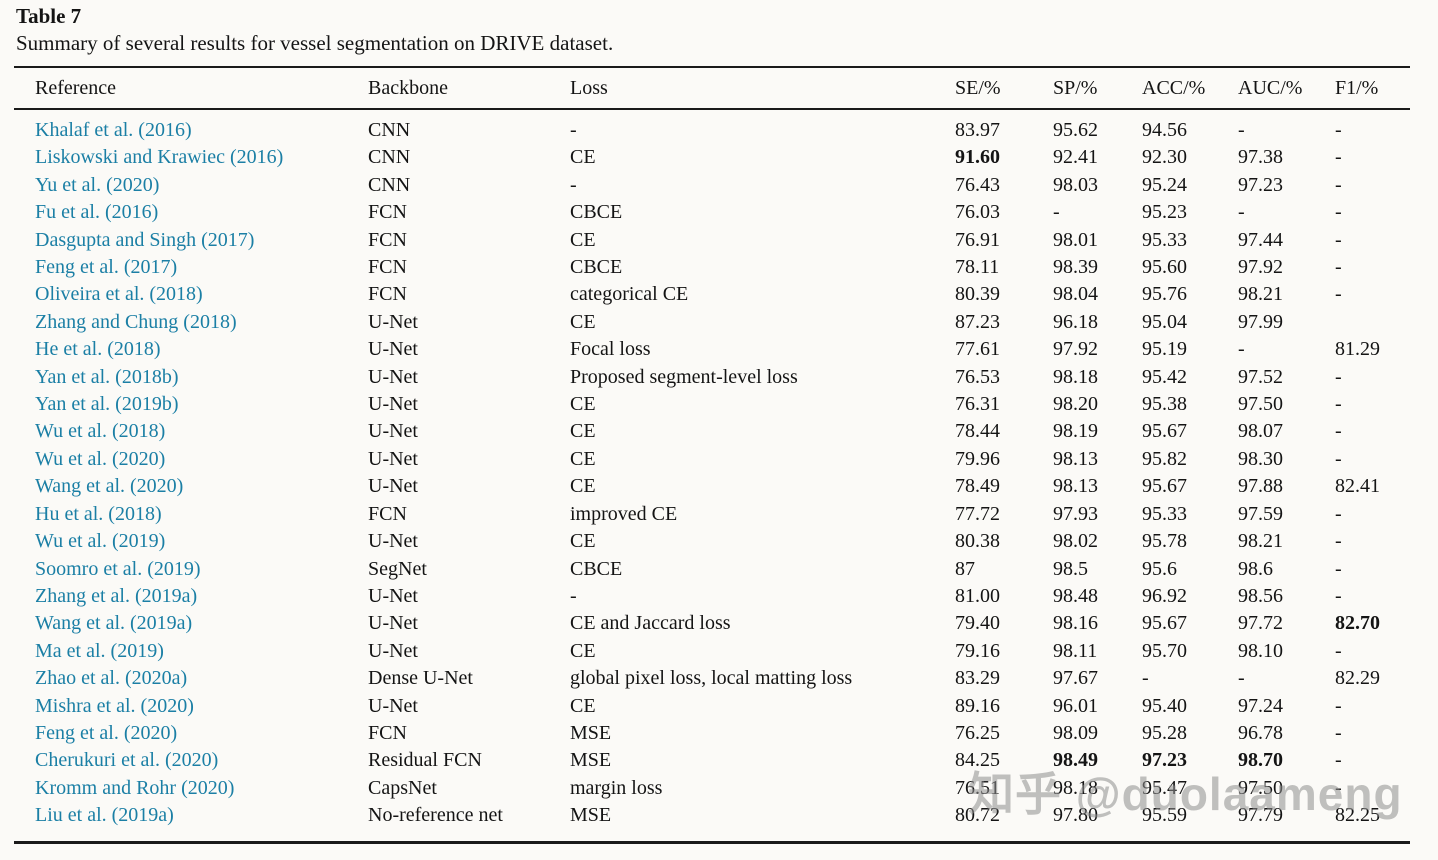 This screenshot has width=1438, height=860. Describe the element at coordinates (106, 732) in the screenshot. I see `reference-link: Feng et al. (2020)` at that location.